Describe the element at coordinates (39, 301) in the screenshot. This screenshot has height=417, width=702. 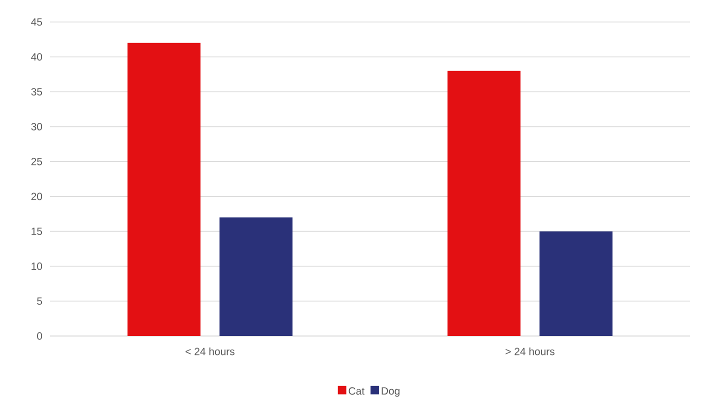
I see `y-tick-label: 5` at that location.